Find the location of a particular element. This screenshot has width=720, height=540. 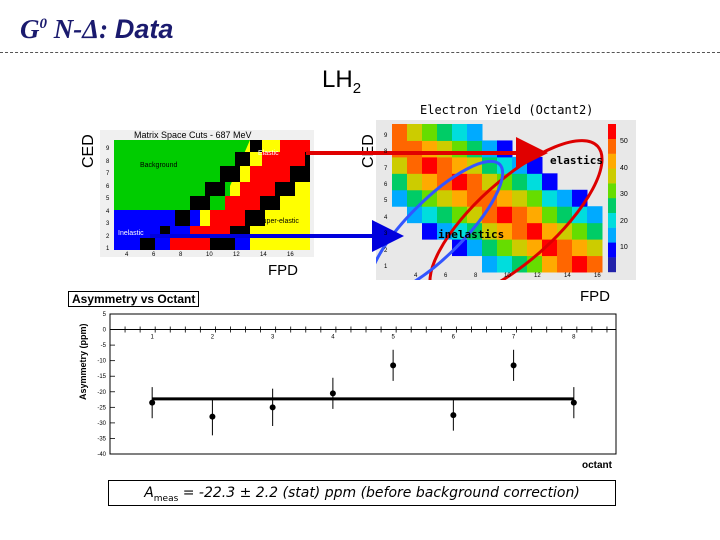

y-tick-label: -35 is located at coordinates (101, 439).